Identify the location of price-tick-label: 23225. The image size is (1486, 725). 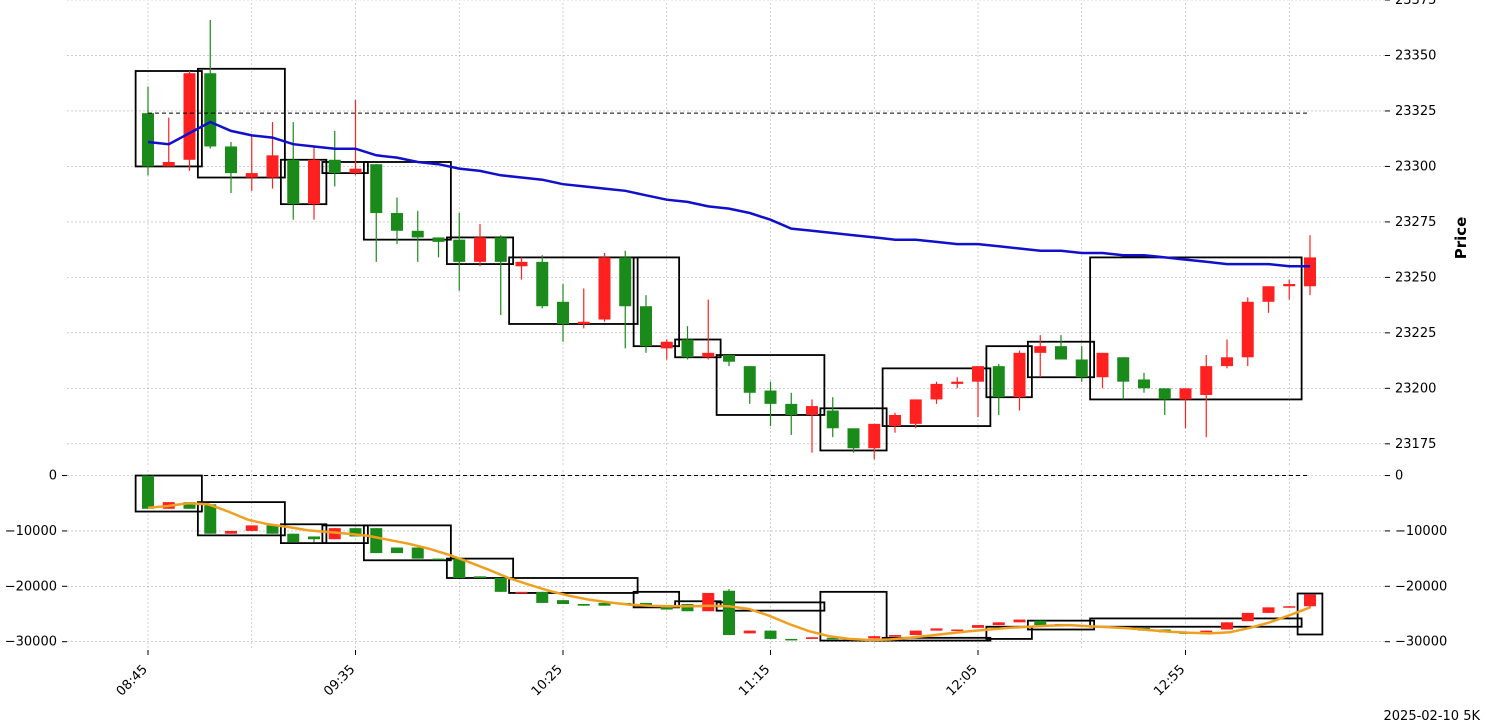
(1415, 333).